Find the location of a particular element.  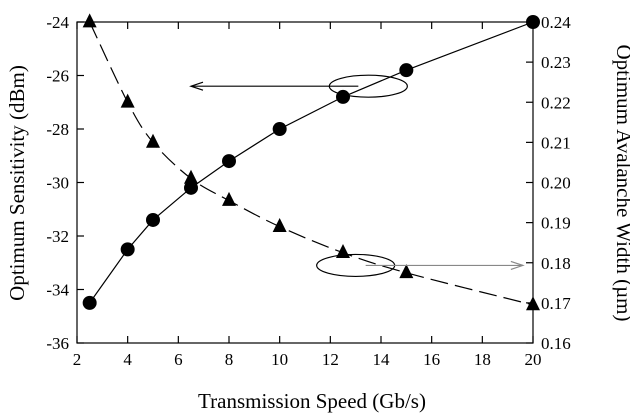

x-tick-label: 20 is located at coordinates (533, 359).